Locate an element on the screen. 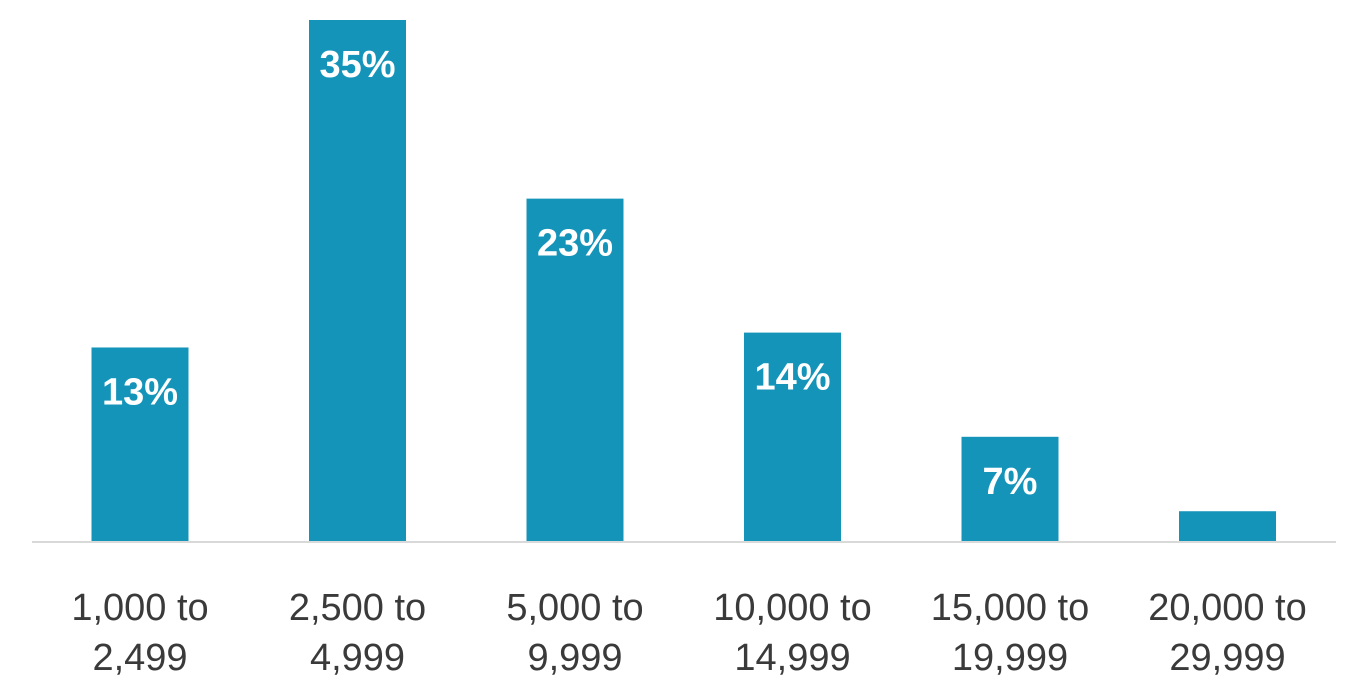 This screenshot has width=1362, height=690. category-label-line: 1,000 to is located at coordinates (140, 608).